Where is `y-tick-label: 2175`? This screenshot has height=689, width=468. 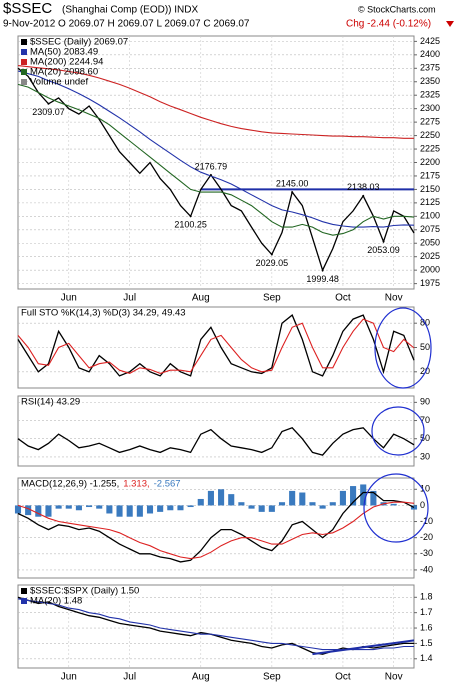 y-tick-label: 2175 is located at coordinates (430, 175).